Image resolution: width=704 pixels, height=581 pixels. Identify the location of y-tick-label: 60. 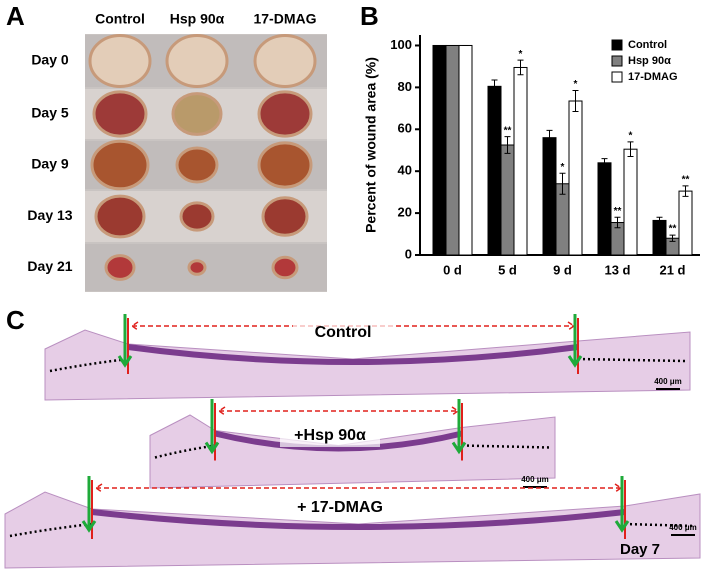
(405, 128).